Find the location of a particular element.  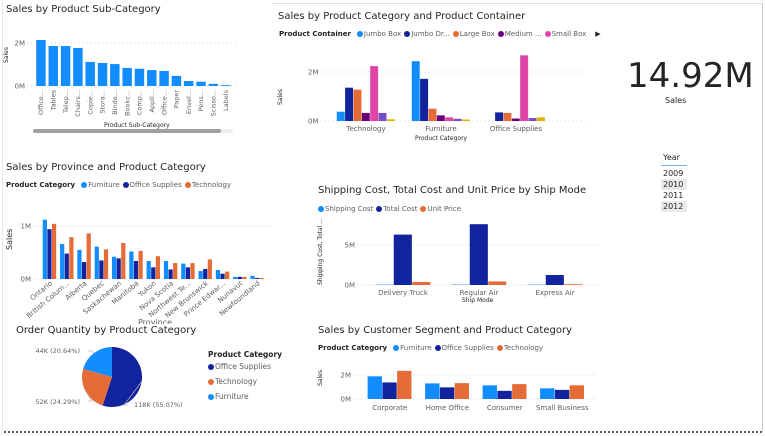

slicer-option-2012: 2012 is located at coordinates (674, 206).